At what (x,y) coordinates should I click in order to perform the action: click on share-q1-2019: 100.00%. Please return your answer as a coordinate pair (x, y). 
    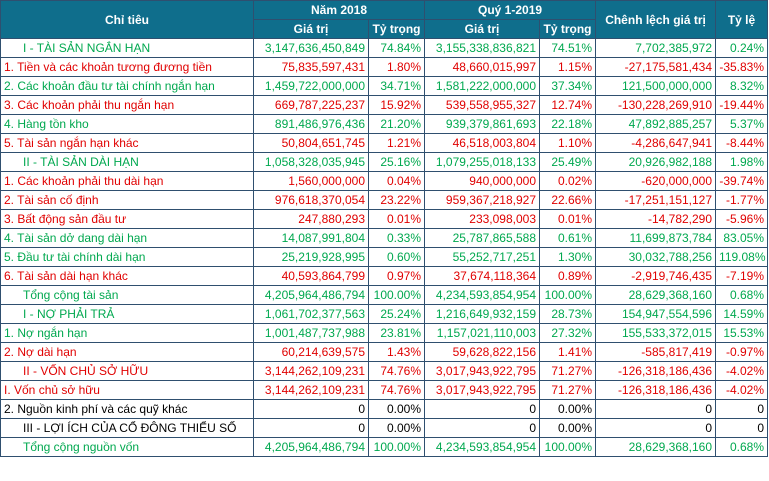
    Looking at the image, I should click on (568, 447).